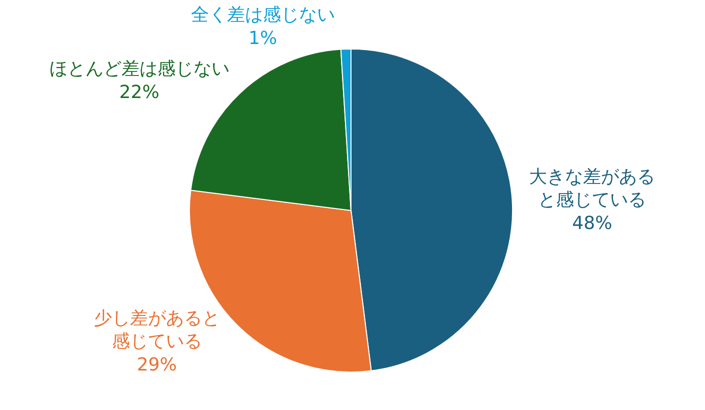 This screenshot has height=410, width=705. I want to click on slice-label: ほとんど差は感じない, so click(139, 69).